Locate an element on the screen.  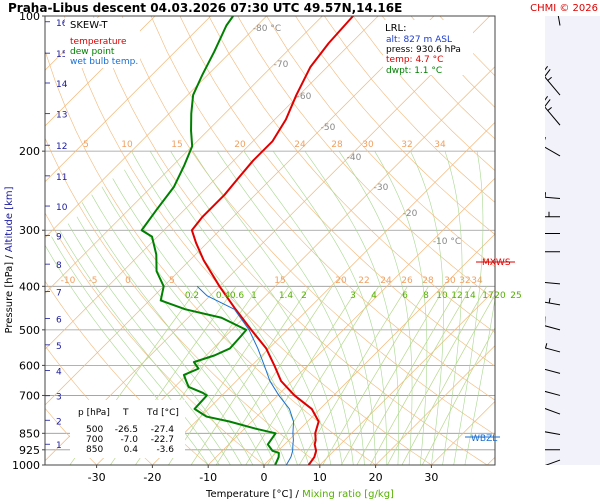
mixing-ratio-label: 20 is located at coordinates (500, 296).